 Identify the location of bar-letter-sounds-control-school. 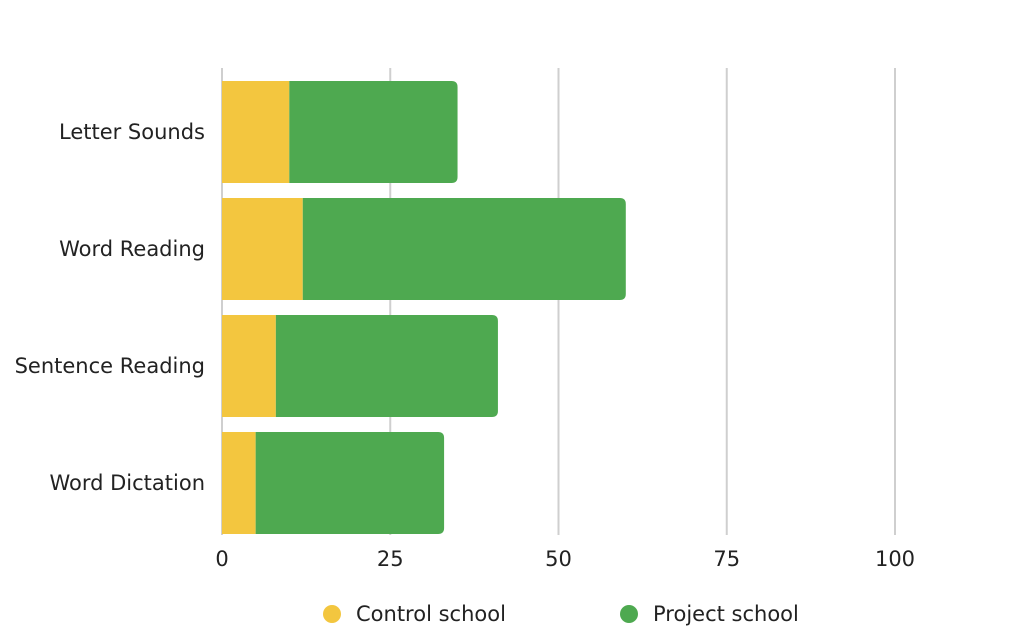
(256, 132).